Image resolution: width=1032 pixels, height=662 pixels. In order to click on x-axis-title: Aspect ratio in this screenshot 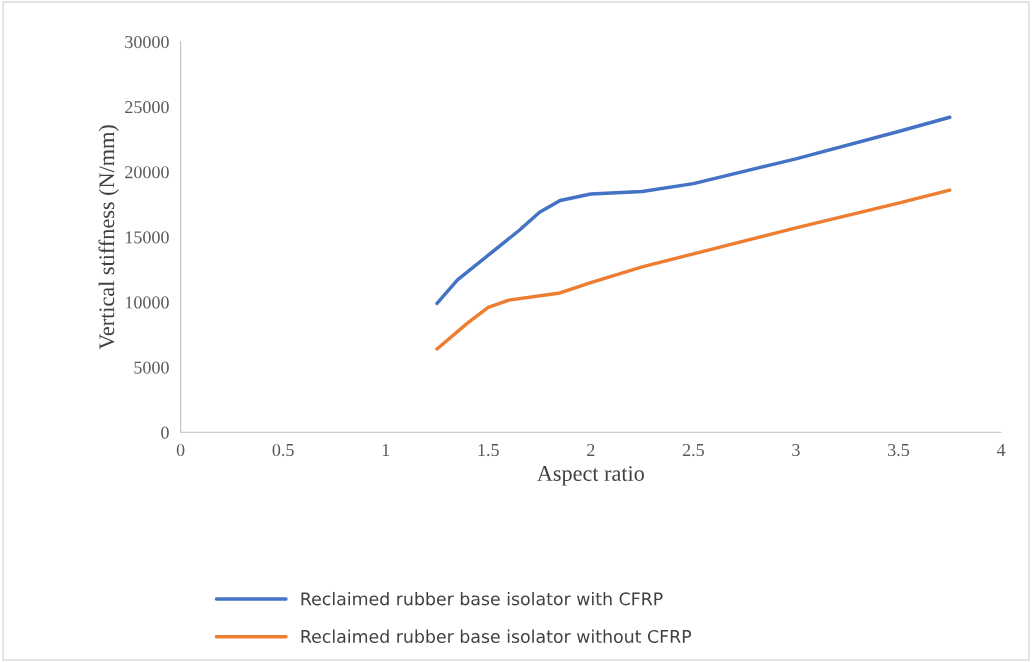, I will do `click(590, 476)`.